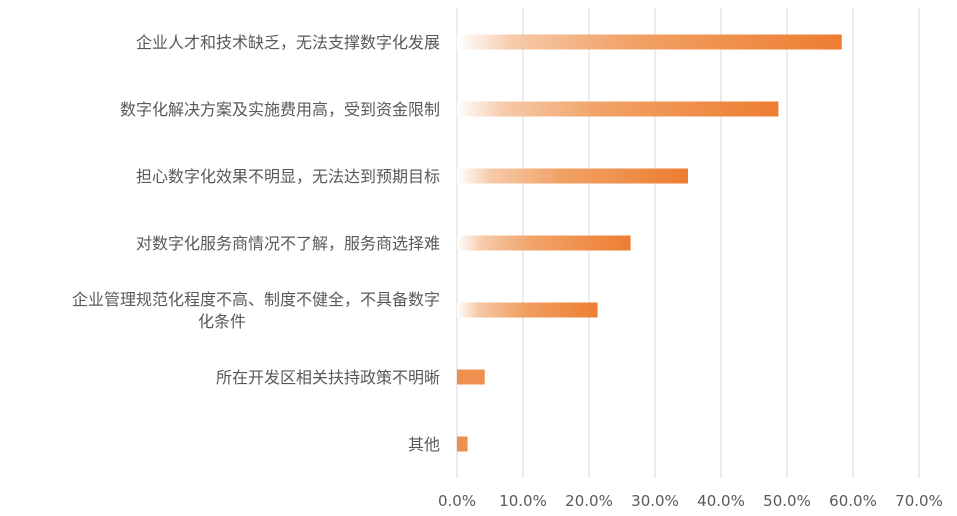 This screenshot has height=516, width=957. Describe the element at coordinates (288, 243) in the screenshot. I see `category-label: 对数字化服务商情况不了解，服务商选择难` at that location.